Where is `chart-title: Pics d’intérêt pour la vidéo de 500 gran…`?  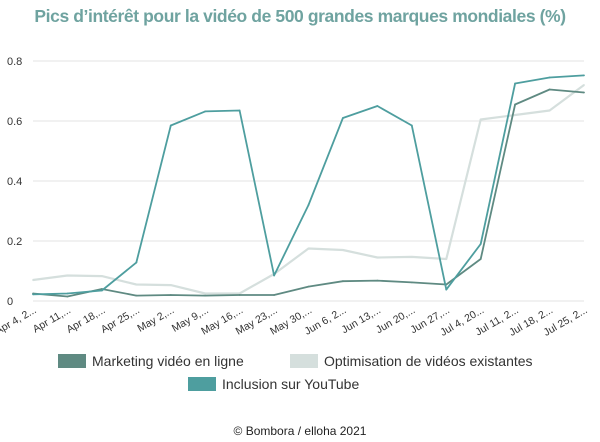
chart-title: Pics d’intérêt pour la vidéo de 500 gran… is located at coordinates (300, 16).